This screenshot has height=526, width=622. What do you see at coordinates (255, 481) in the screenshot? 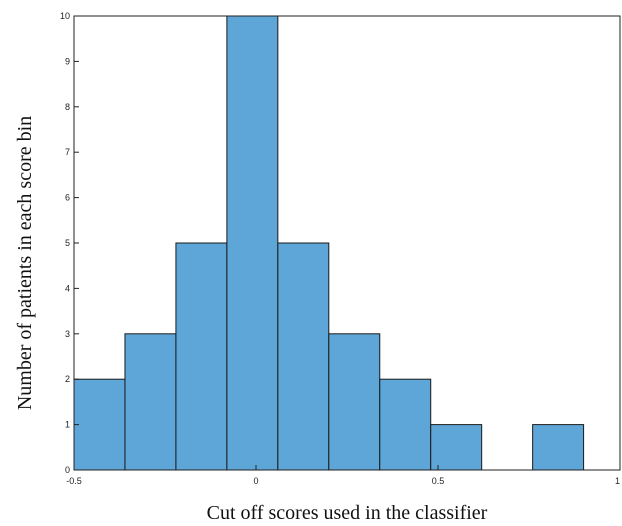
I see `x-tick-label: 0` at bounding box center [255, 481].